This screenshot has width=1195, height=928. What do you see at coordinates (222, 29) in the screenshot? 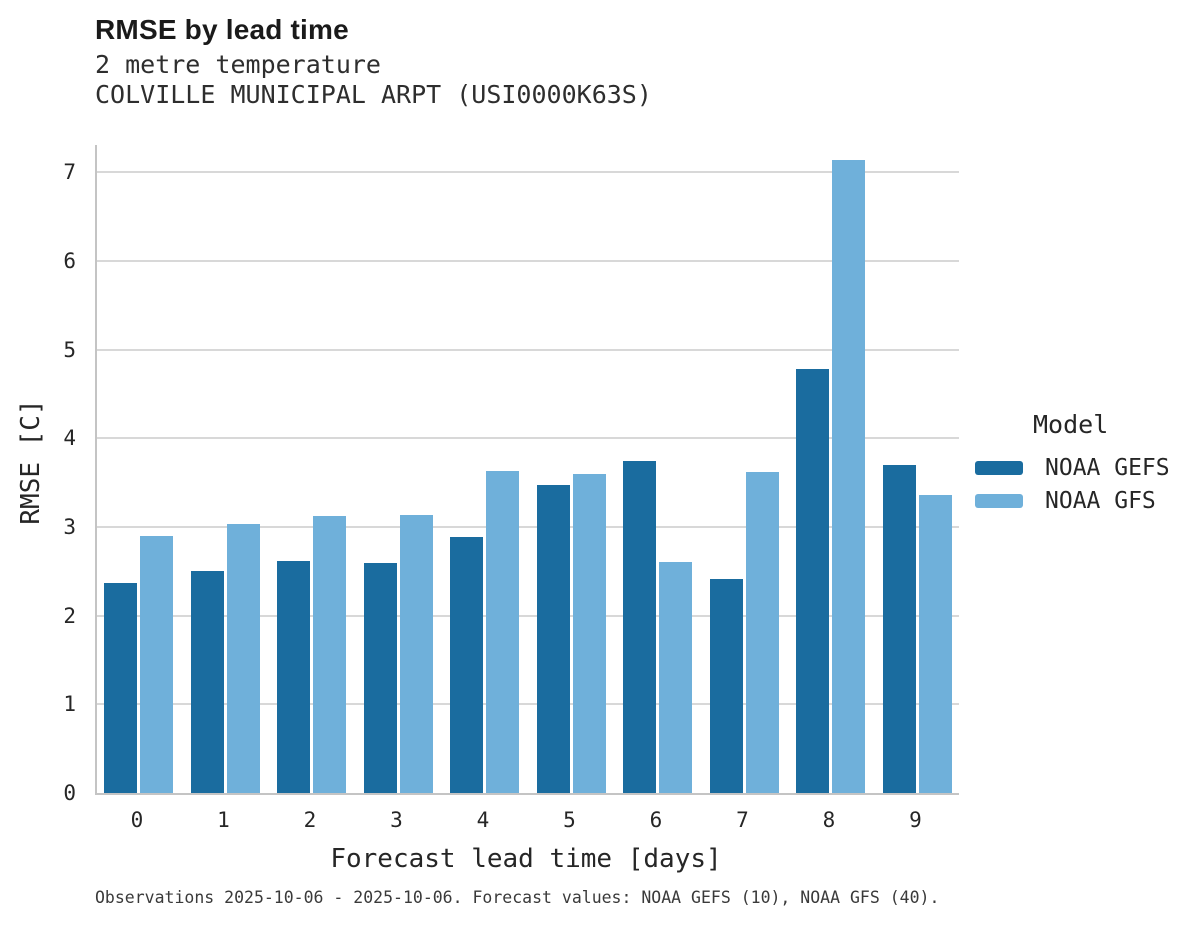
I see `chart-title: RMSE by lead time` at bounding box center [222, 29].